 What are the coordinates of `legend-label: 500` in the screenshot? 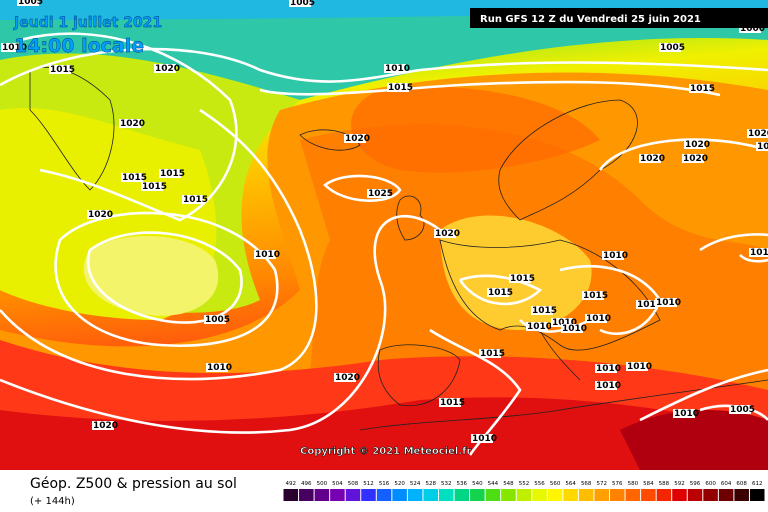 It's located at (322, 484).